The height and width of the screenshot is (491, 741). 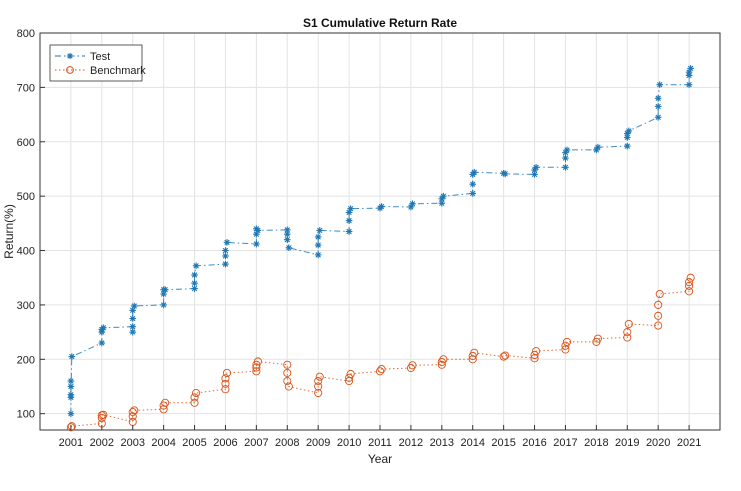 I want to click on x-tick-label: 2017, so click(x=565, y=443).